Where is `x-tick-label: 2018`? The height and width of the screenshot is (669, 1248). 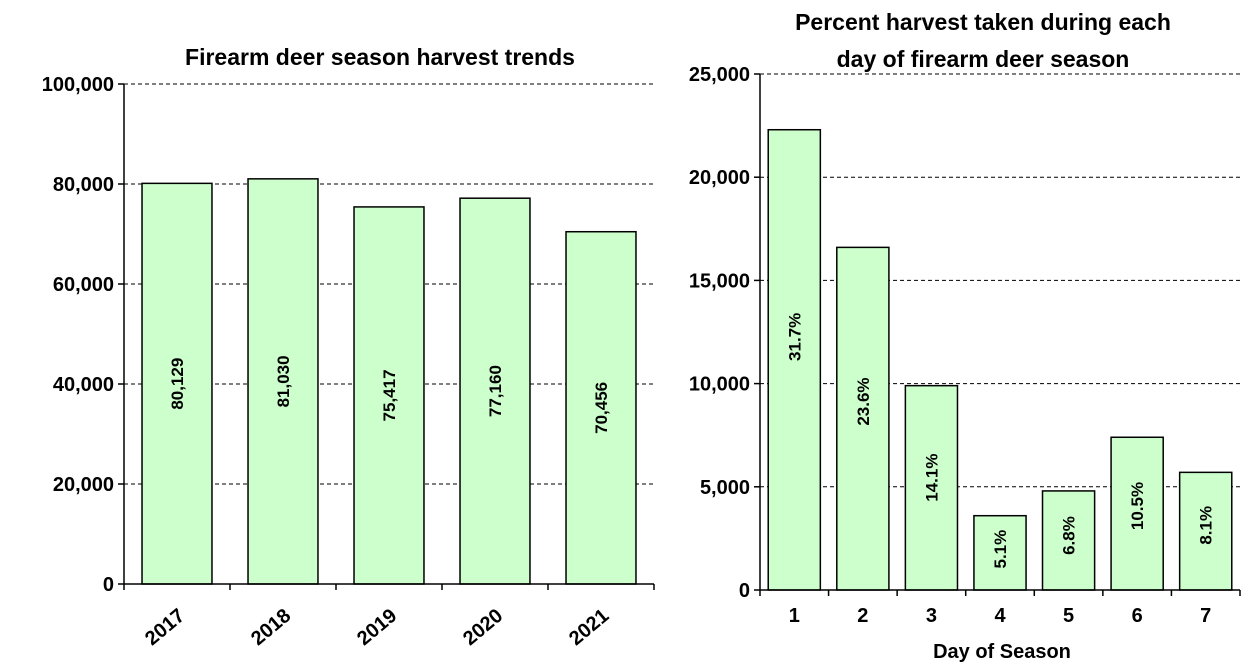
x-tick-label: 2018 is located at coordinates (271, 627).